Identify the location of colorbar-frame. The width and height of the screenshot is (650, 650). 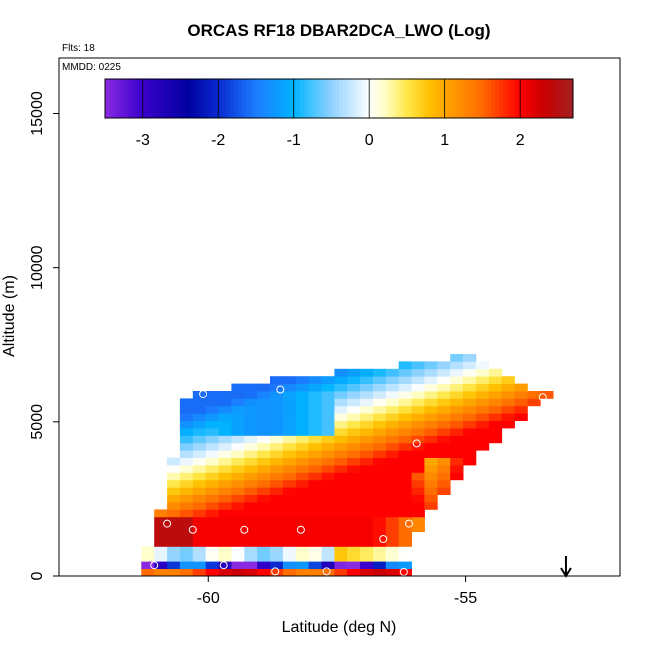
(339, 98).